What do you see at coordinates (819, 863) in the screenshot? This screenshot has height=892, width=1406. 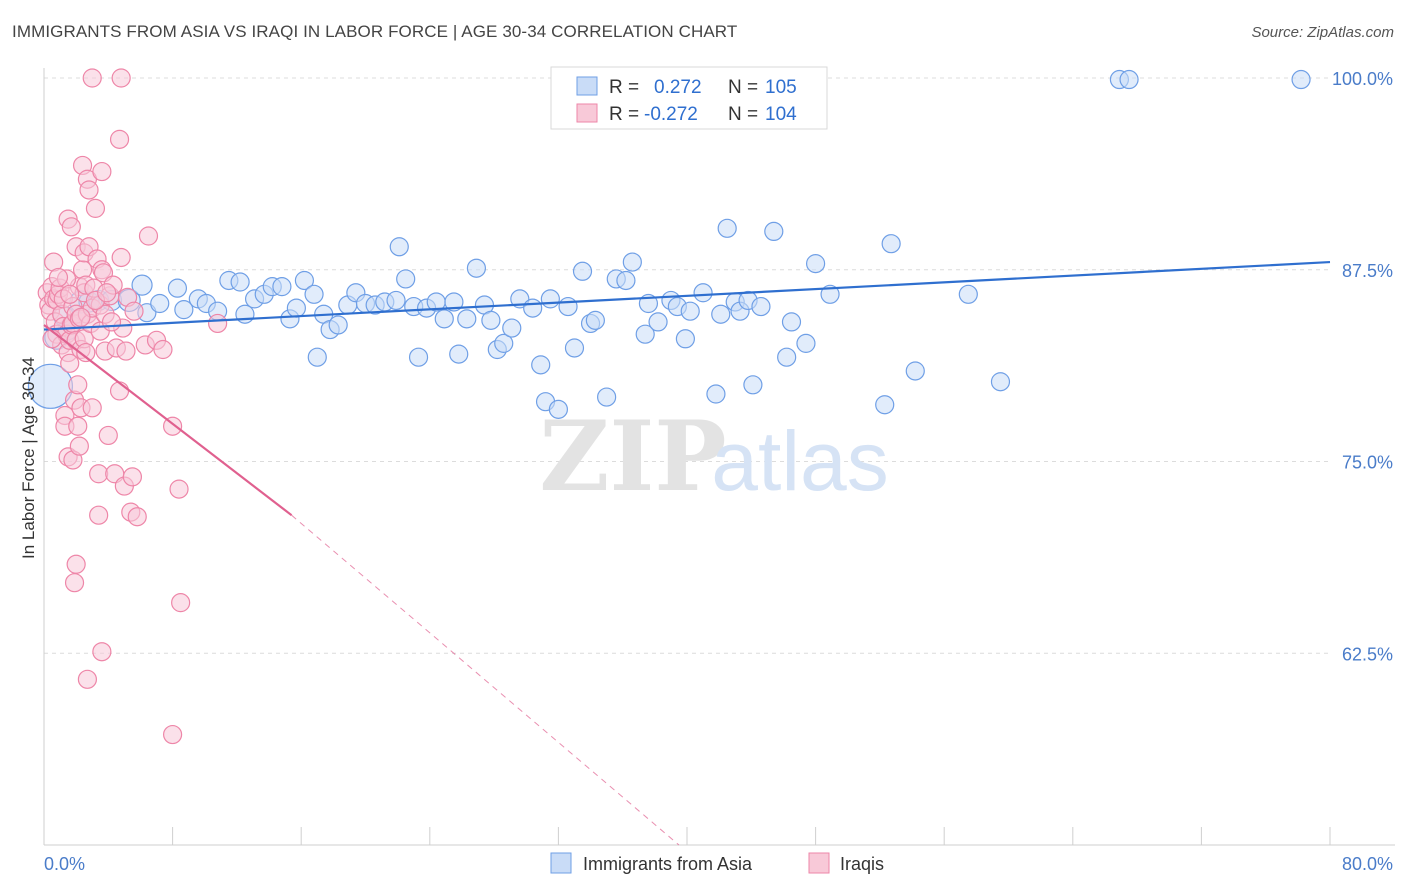 I see `bottom-legend-swatch-iraqis` at bounding box center [819, 863].